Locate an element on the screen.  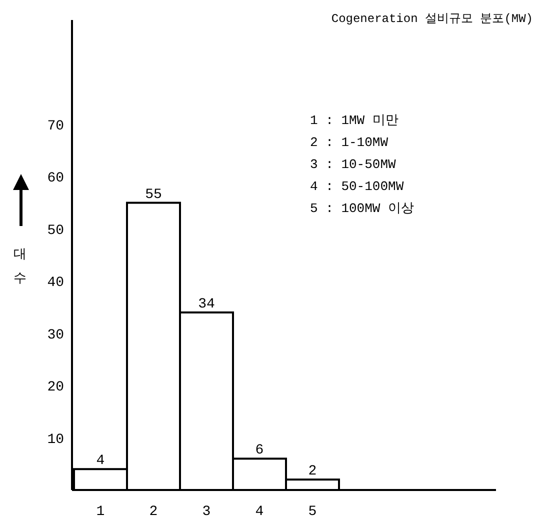
y-tick-label: 30 is located at coordinates (55, 335).